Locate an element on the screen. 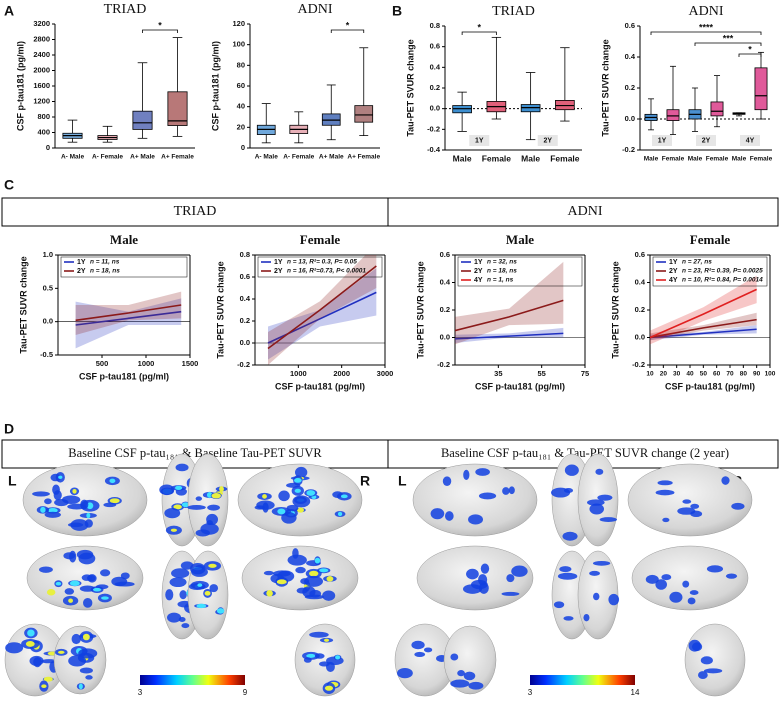 Image resolution: width=780 pixels, height=705 pixels. group-label: 1Y is located at coordinates (479, 140).